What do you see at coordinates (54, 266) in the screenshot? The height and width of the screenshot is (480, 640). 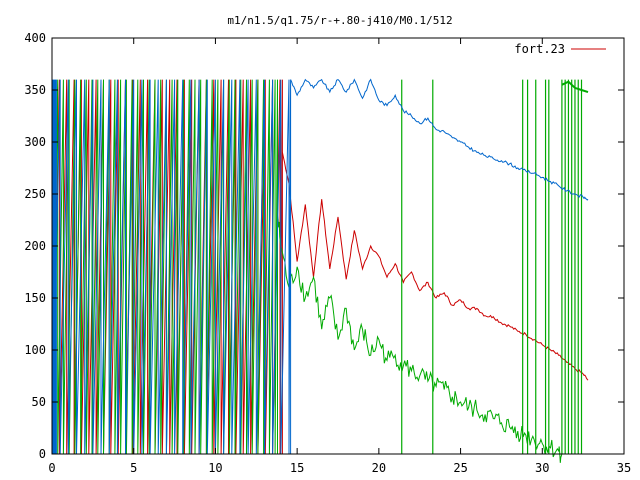 I see `series-dense-band` at bounding box center [54, 266].